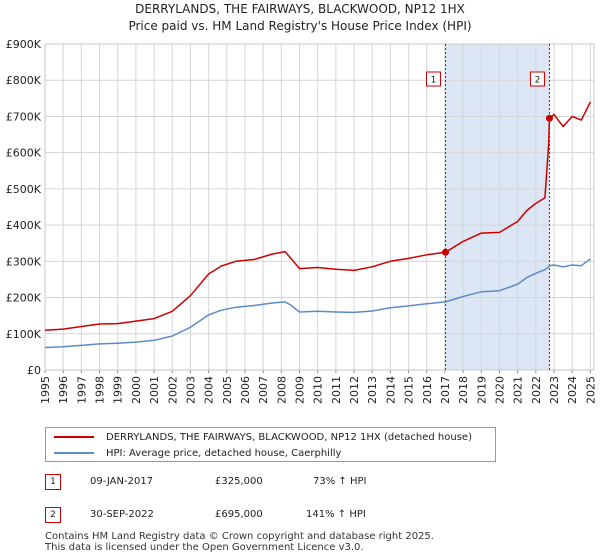 The width and height of the screenshot is (600, 560). What do you see at coordinates (536, 390) in the screenshot?
I see `x-tick-label: 2022` at bounding box center [536, 390].